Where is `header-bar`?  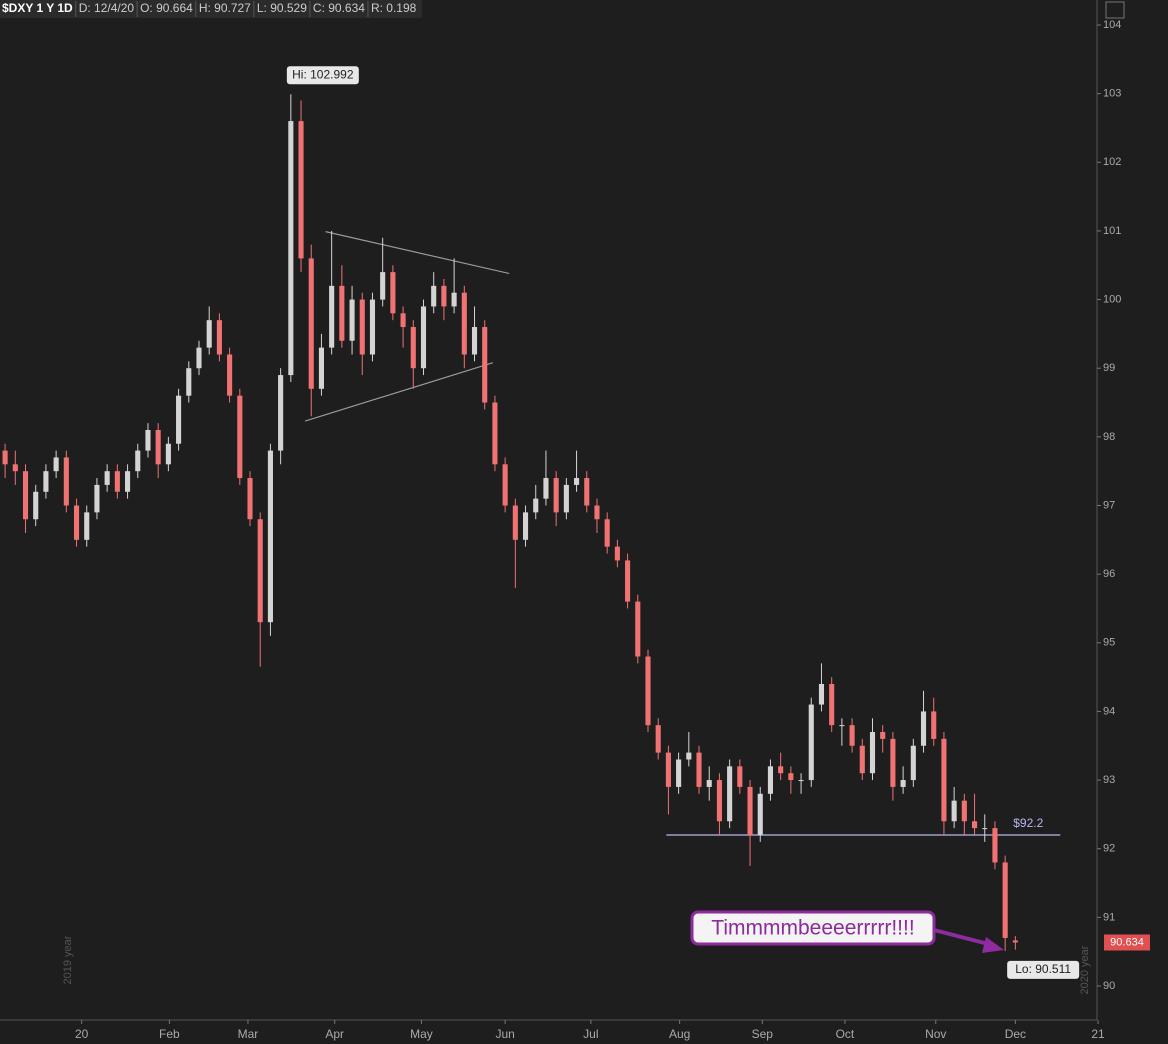
header-bar is located at coordinates (211, 9).